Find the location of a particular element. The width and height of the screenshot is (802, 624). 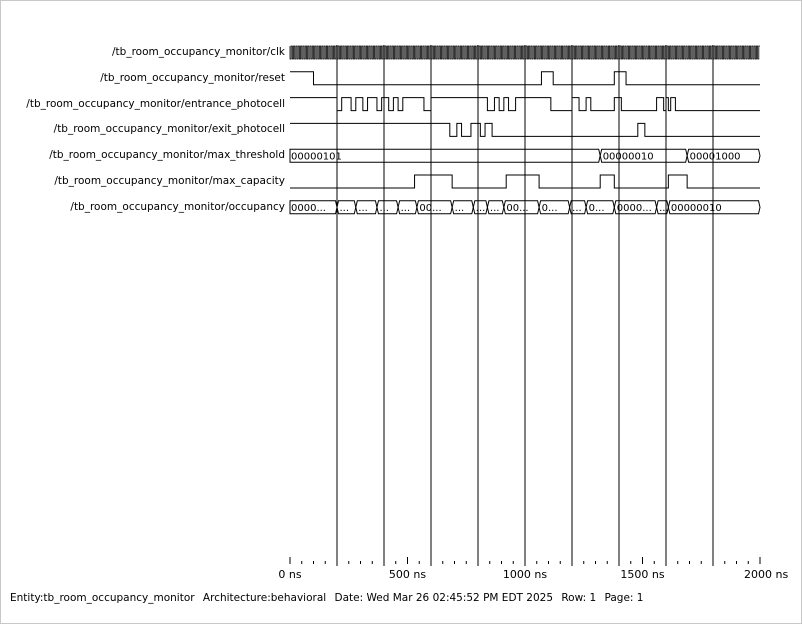

signal-name: /tb_room_occupancy_monitor/max_capacity is located at coordinates (169, 181).